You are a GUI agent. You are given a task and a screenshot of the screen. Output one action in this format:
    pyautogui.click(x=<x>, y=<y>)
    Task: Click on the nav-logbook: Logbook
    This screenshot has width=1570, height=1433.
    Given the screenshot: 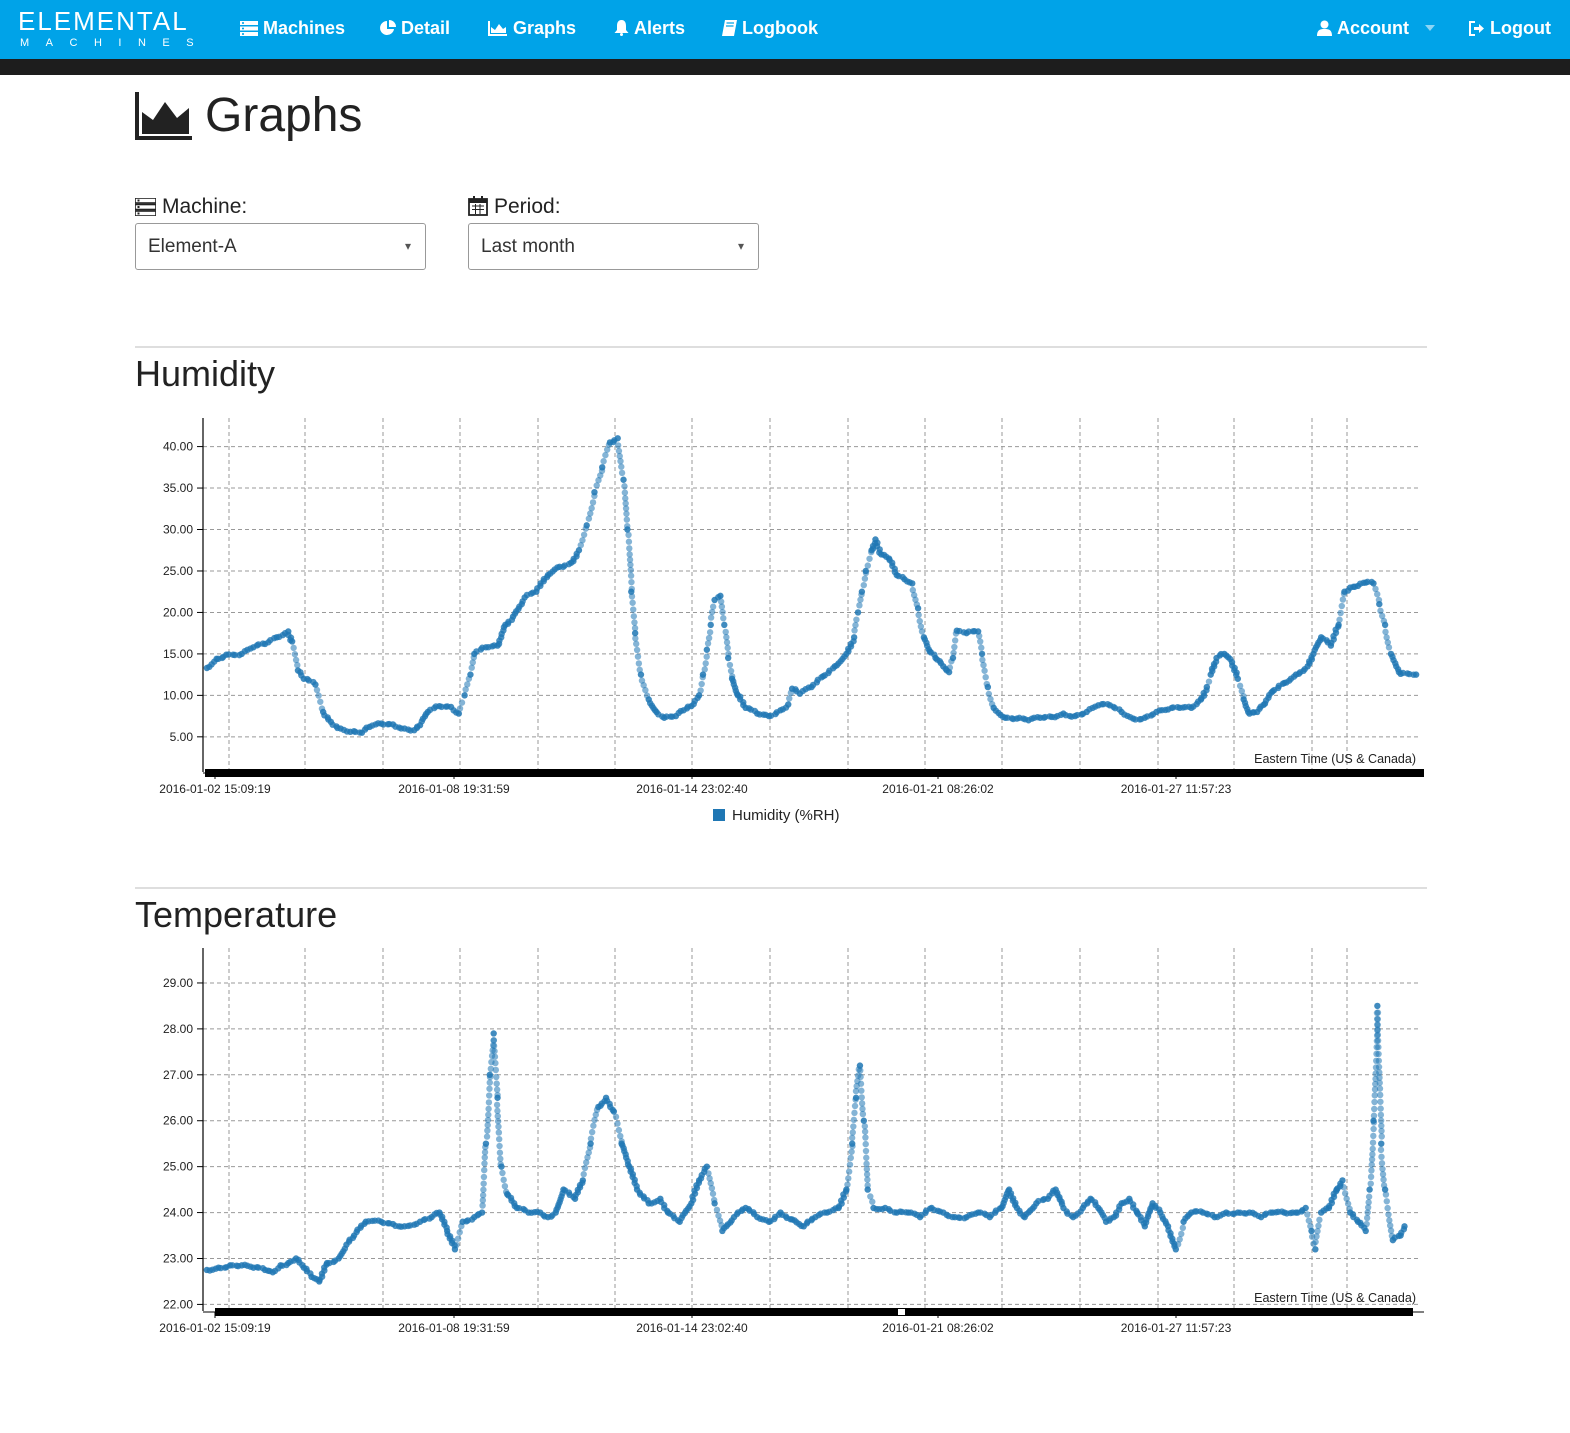 What is the action you would take?
    pyautogui.click(x=770, y=29)
    